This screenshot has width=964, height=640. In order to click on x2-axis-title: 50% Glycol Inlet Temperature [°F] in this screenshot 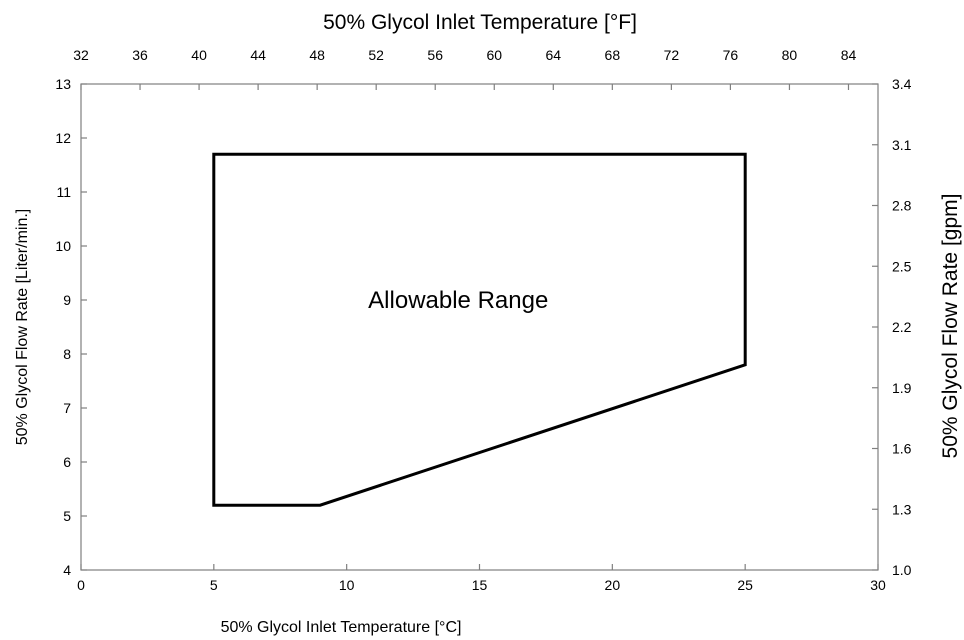, I will do `click(480, 22)`.